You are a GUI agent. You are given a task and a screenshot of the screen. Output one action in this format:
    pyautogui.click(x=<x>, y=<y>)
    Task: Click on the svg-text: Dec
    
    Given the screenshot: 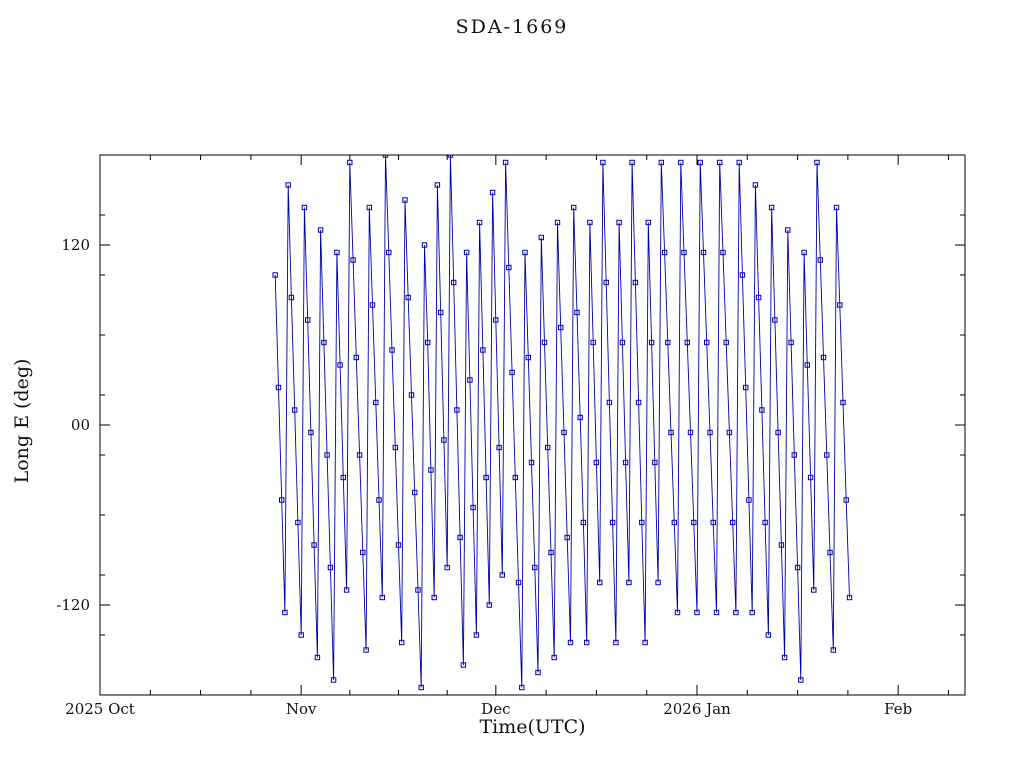 What is the action you would take?
    pyautogui.click(x=495, y=709)
    